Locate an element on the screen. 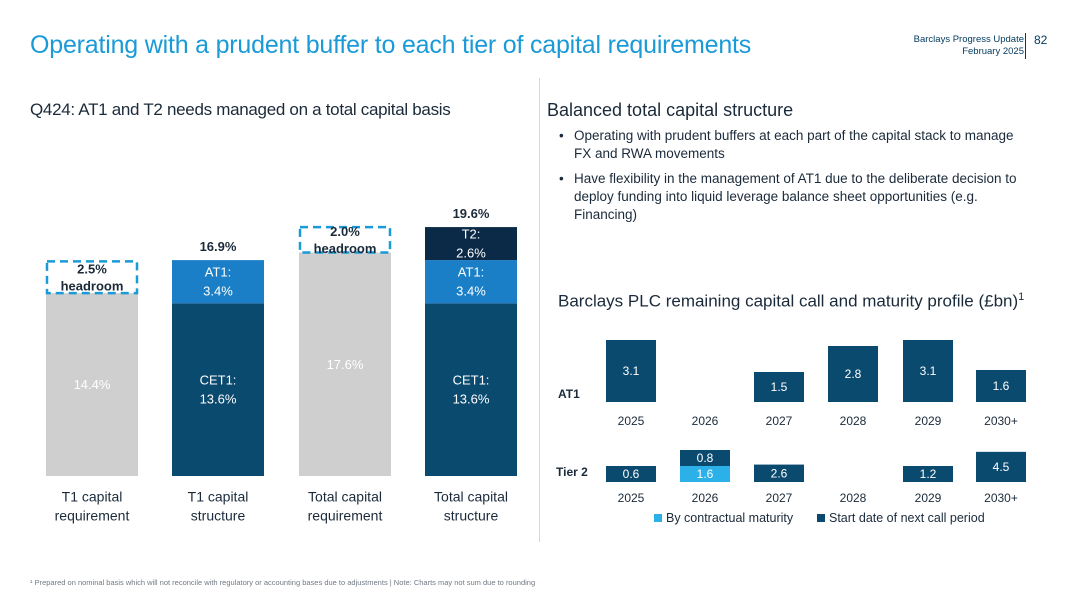  report-source-date: February 2025 is located at coordinates (993, 51).